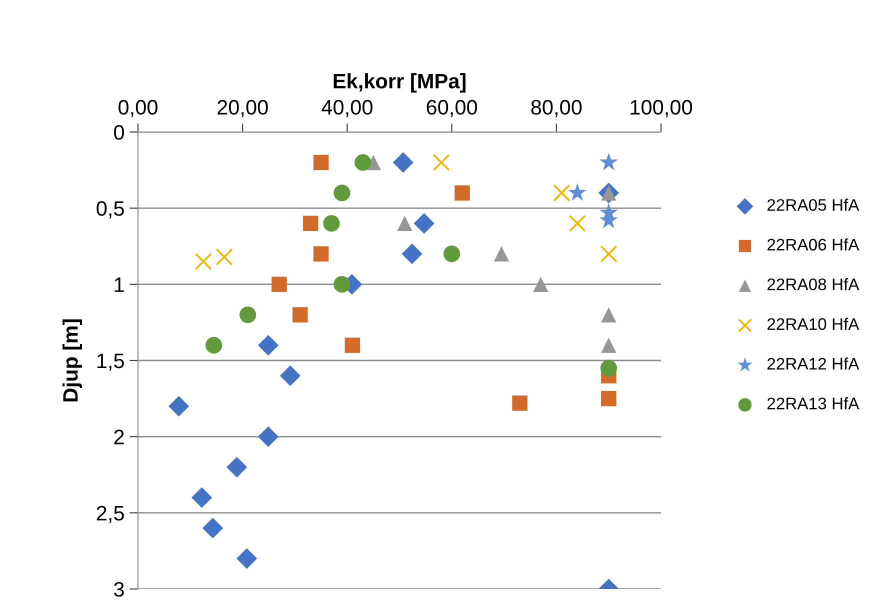 This screenshot has width=880, height=613. Describe the element at coordinates (138, 109) in the screenshot. I see `x-tick-label: 0,00` at that location.